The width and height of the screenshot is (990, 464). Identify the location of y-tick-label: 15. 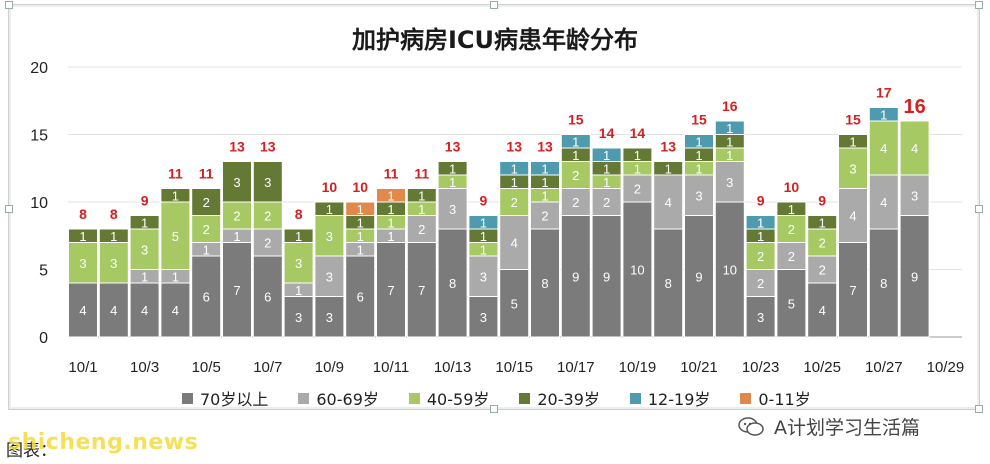
(39, 136).